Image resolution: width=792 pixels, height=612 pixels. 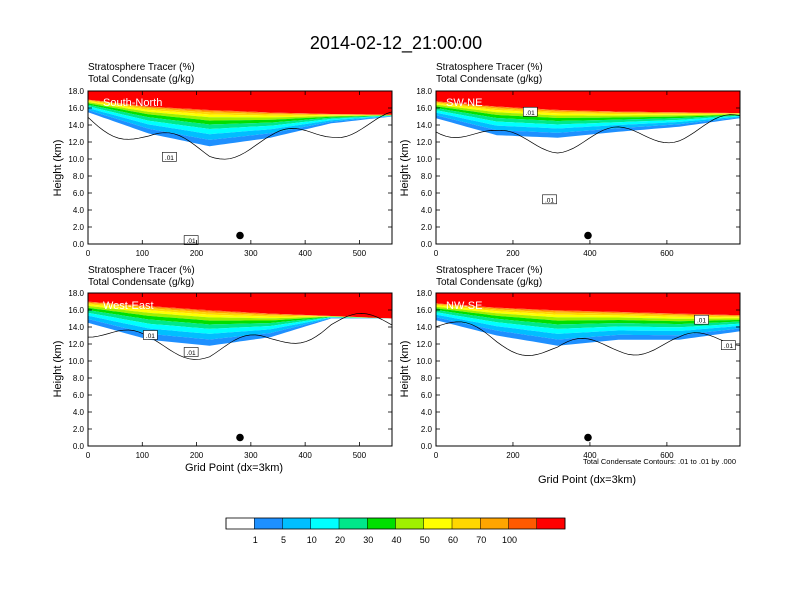 I want to click on x-tick-label: 300, so click(x=251, y=455).